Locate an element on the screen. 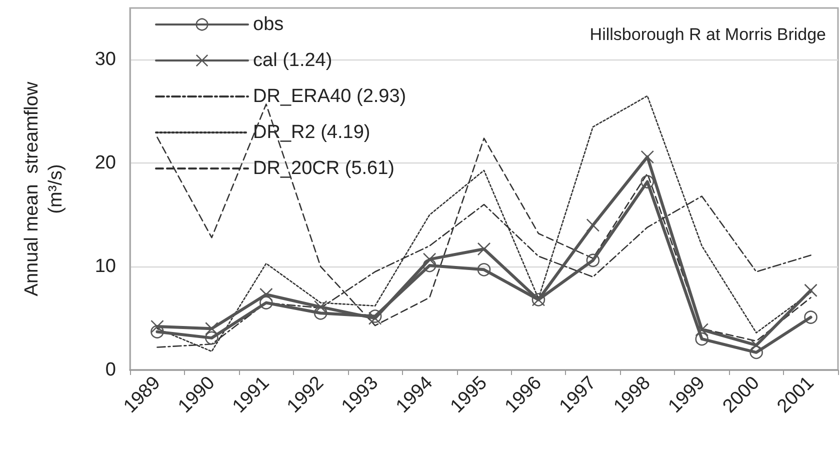 The width and height of the screenshot is (840, 453). legend-label: obs is located at coordinates (268, 24).